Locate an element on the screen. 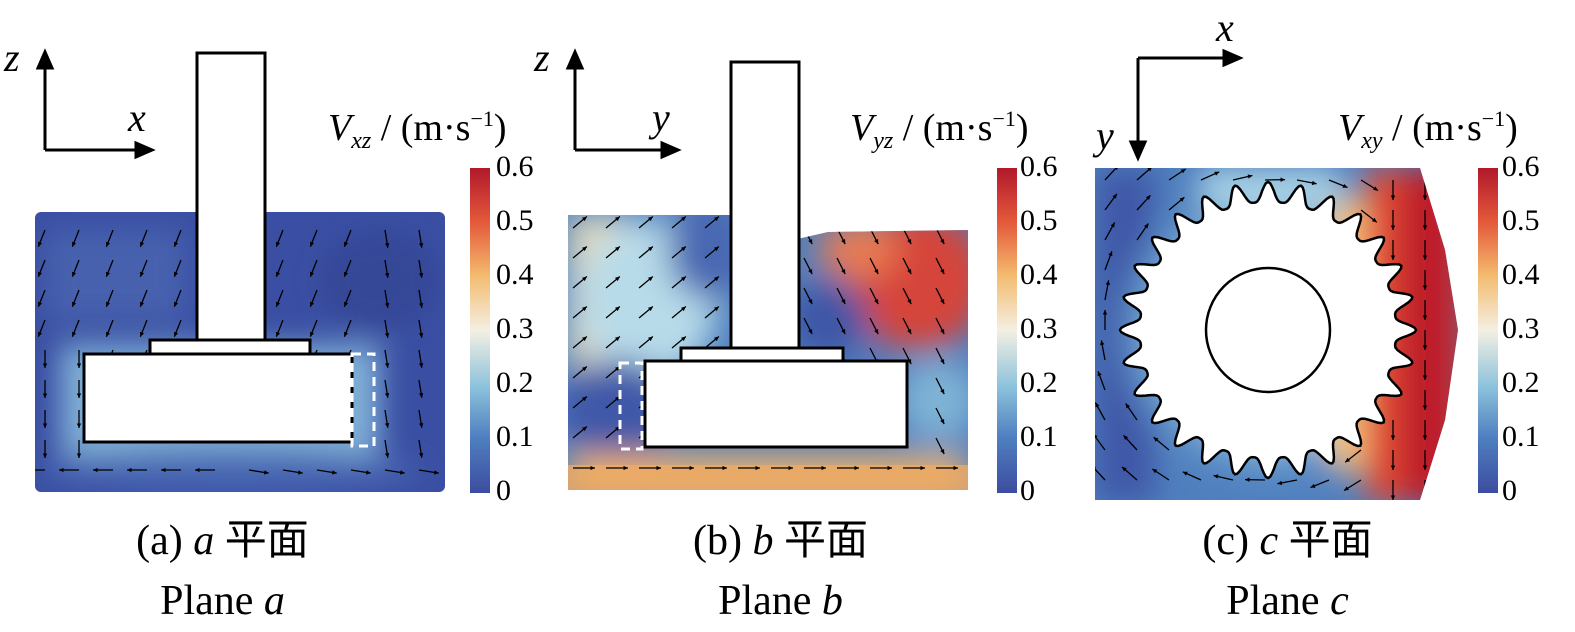 The height and width of the screenshot is (632, 1575). panel-a-colorbar is located at coordinates (480, 330).